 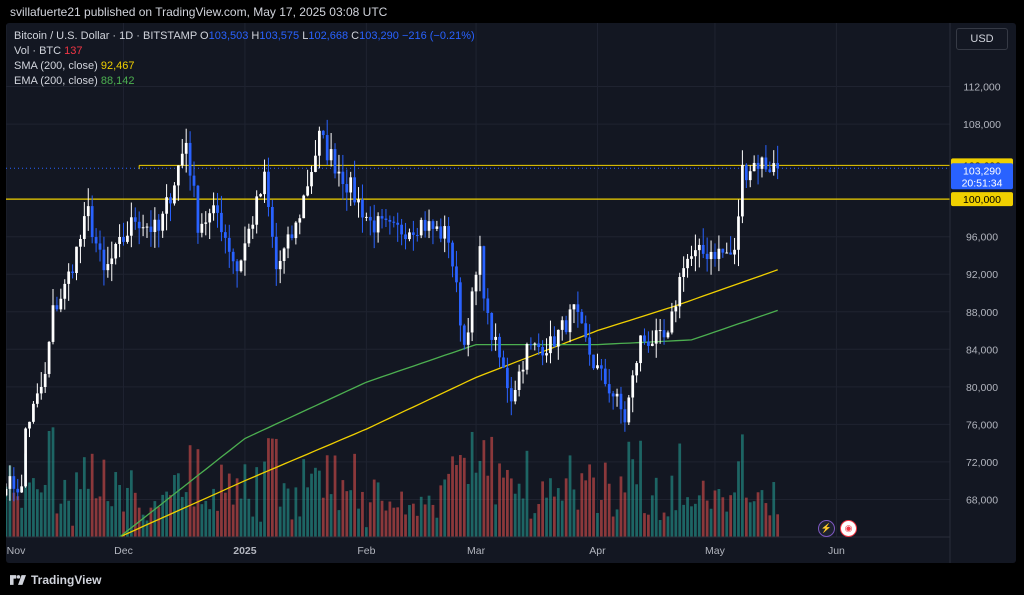 I want to click on tradingview-logo-icon, so click(x=18, y=580).